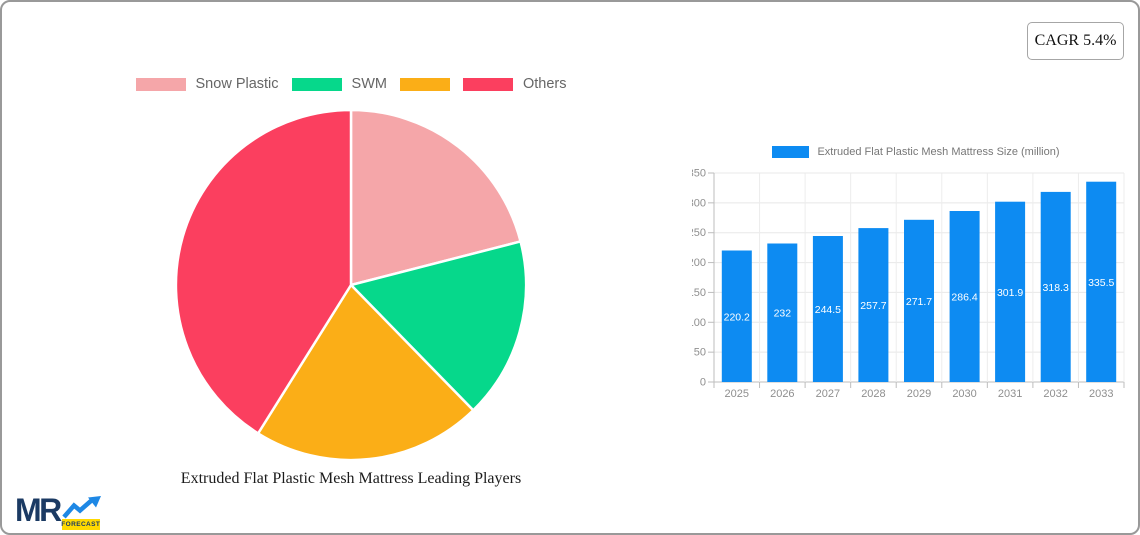 The image size is (1140, 535). I want to click on x-axis-label: 2027, so click(828, 394).